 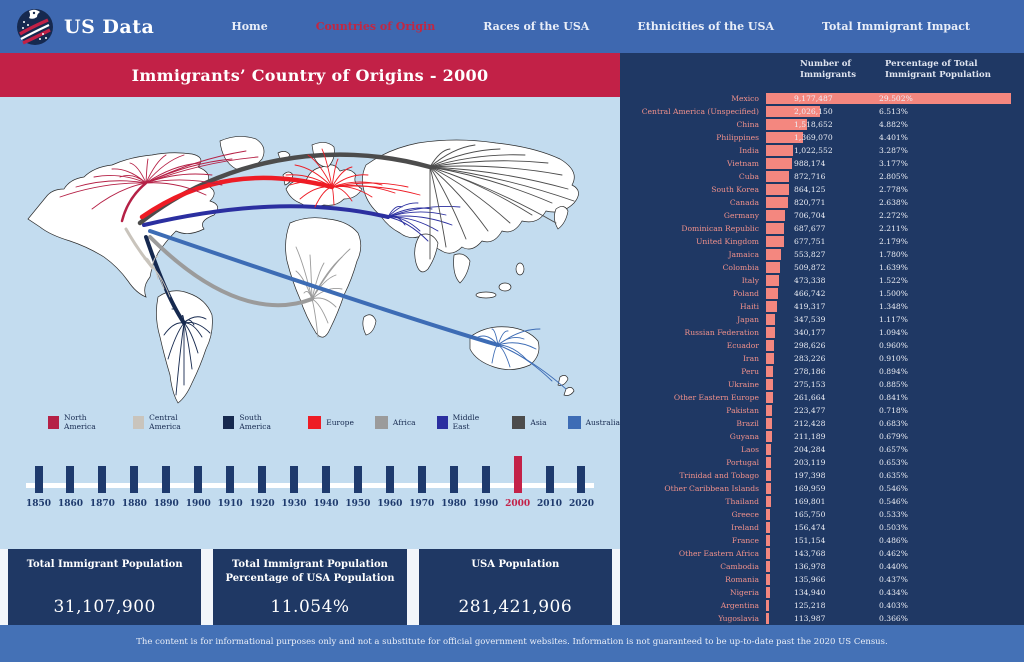 I want to click on legend-item-europe: Europe, so click(x=331, y=422).